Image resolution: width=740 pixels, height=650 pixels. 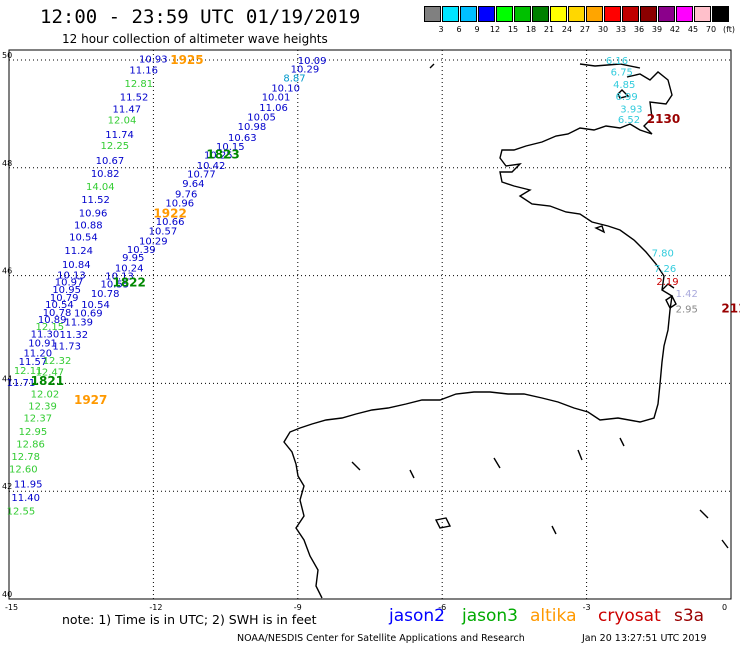 What do you see at coordinates (693, 29) in the screenshot?
I see `legend-label: 45` at bounding box center [693, 29].